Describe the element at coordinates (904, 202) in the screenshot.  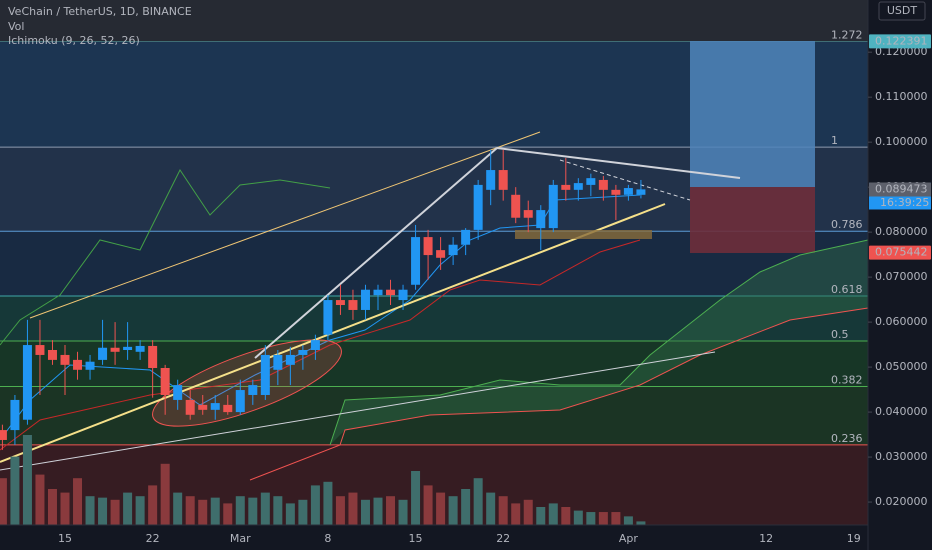
I see `countdown: 16:39:25` at that location.